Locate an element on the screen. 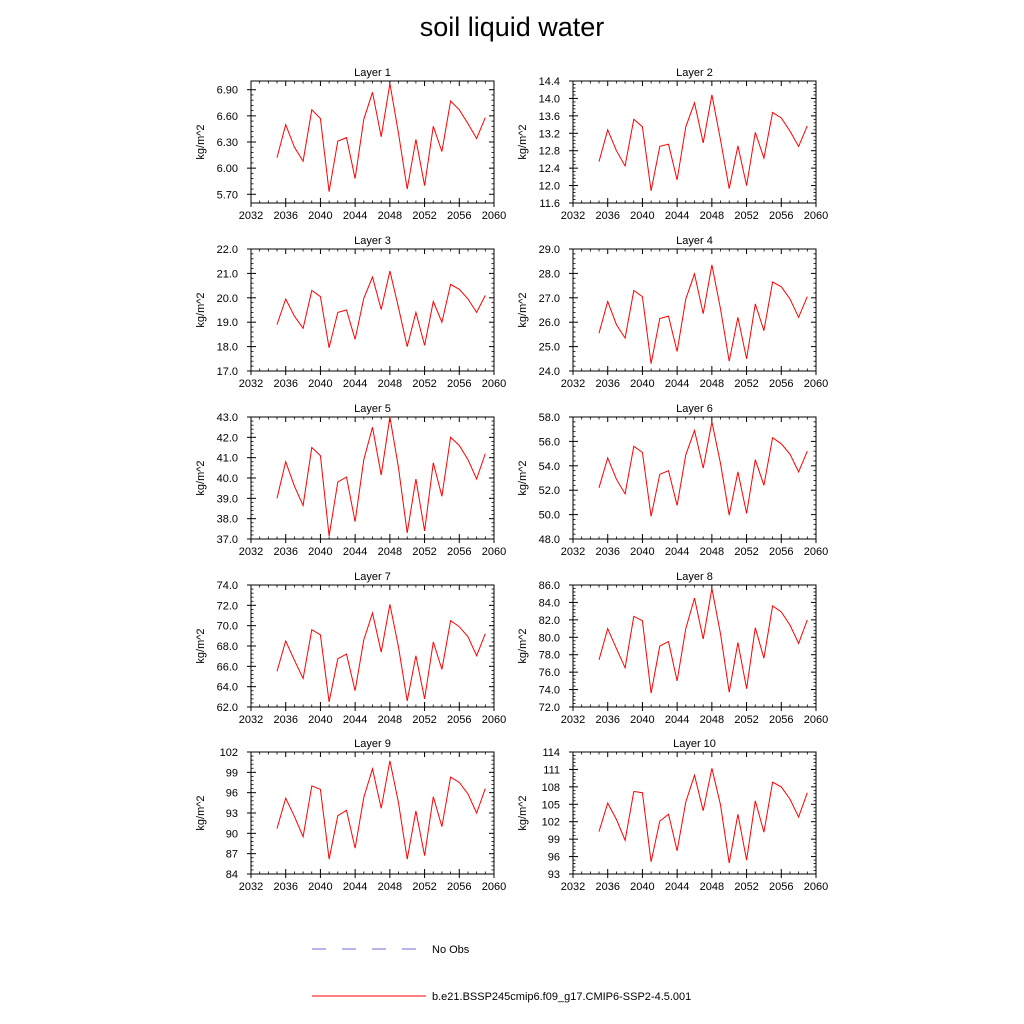 The width and height of the screenshot is (1024, 1024). y-tick-label: 28.0 is located at coordinates (549, 274).